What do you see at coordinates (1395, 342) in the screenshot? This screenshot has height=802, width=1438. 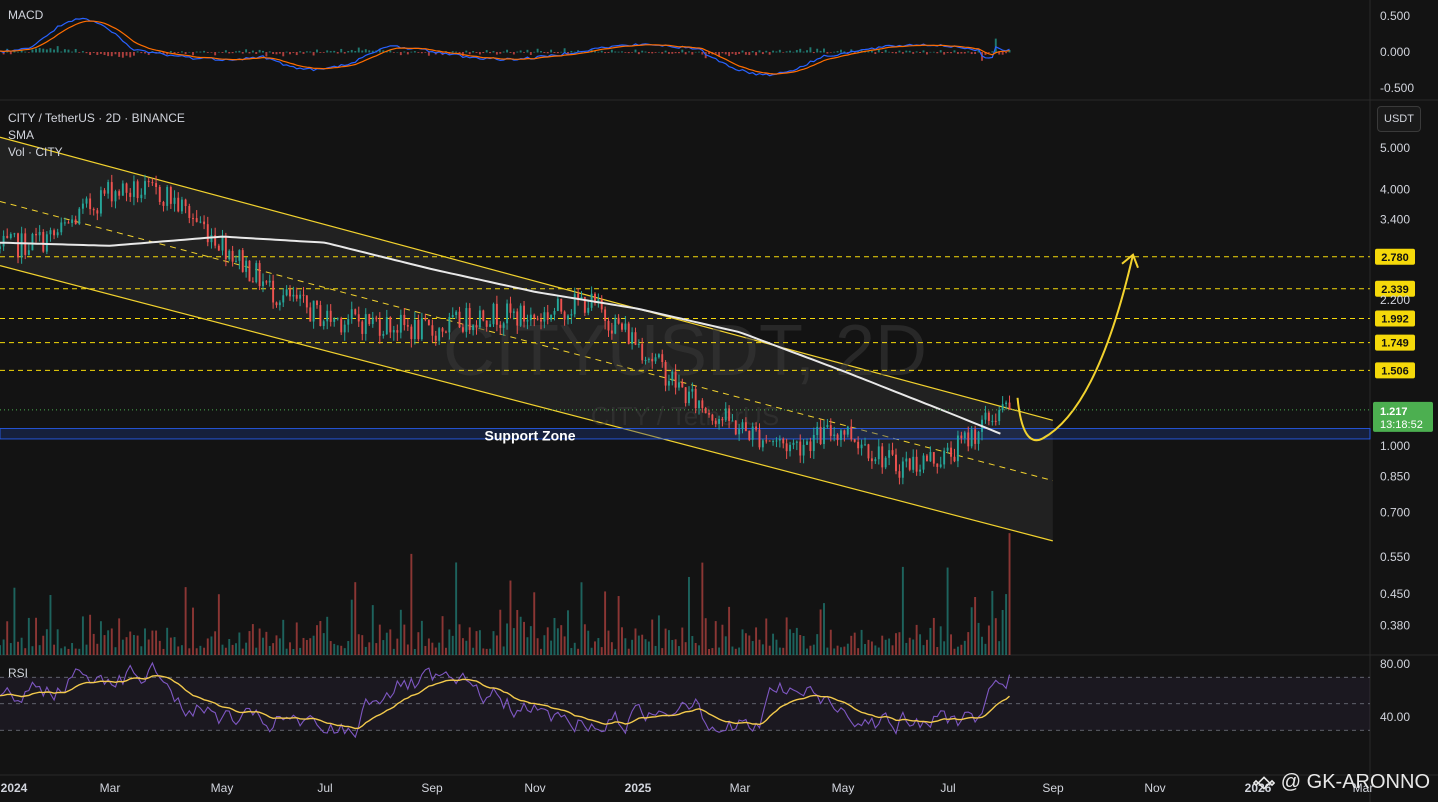 I see `resistance-badge` at bounding box center [1395, 342].